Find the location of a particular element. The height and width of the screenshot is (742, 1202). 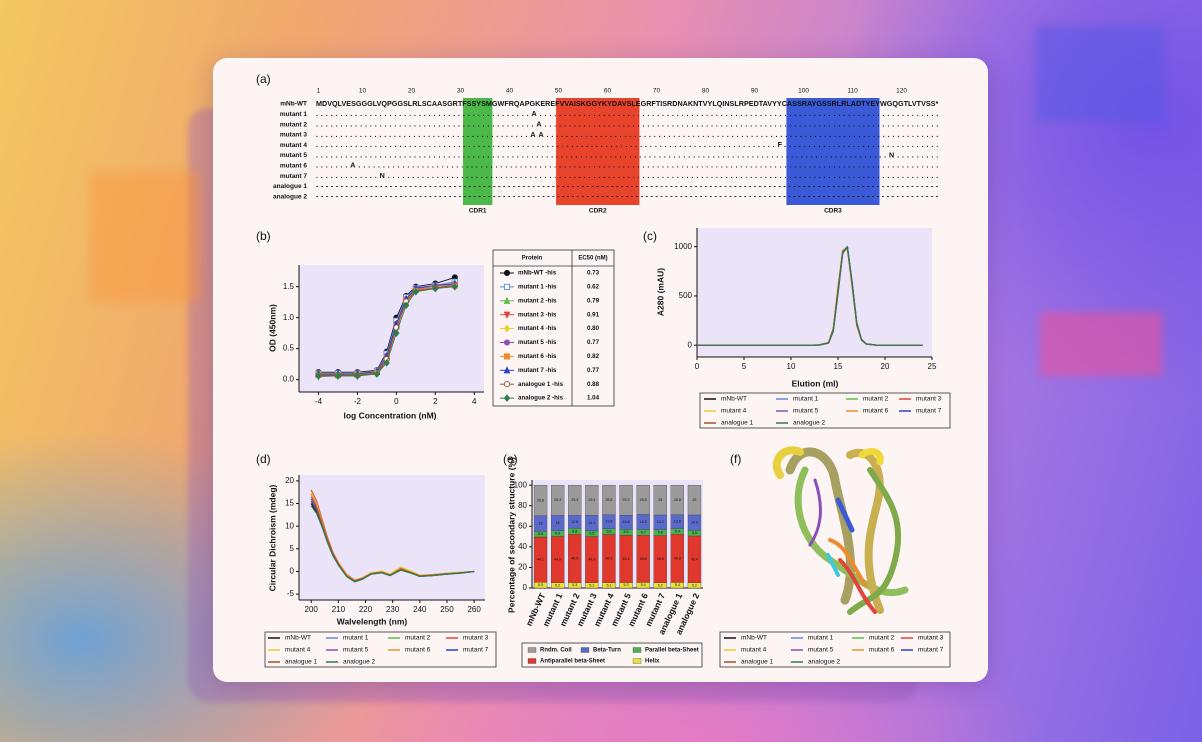

legend-label: mutant 3 -his is located at coordinates (537, 314).